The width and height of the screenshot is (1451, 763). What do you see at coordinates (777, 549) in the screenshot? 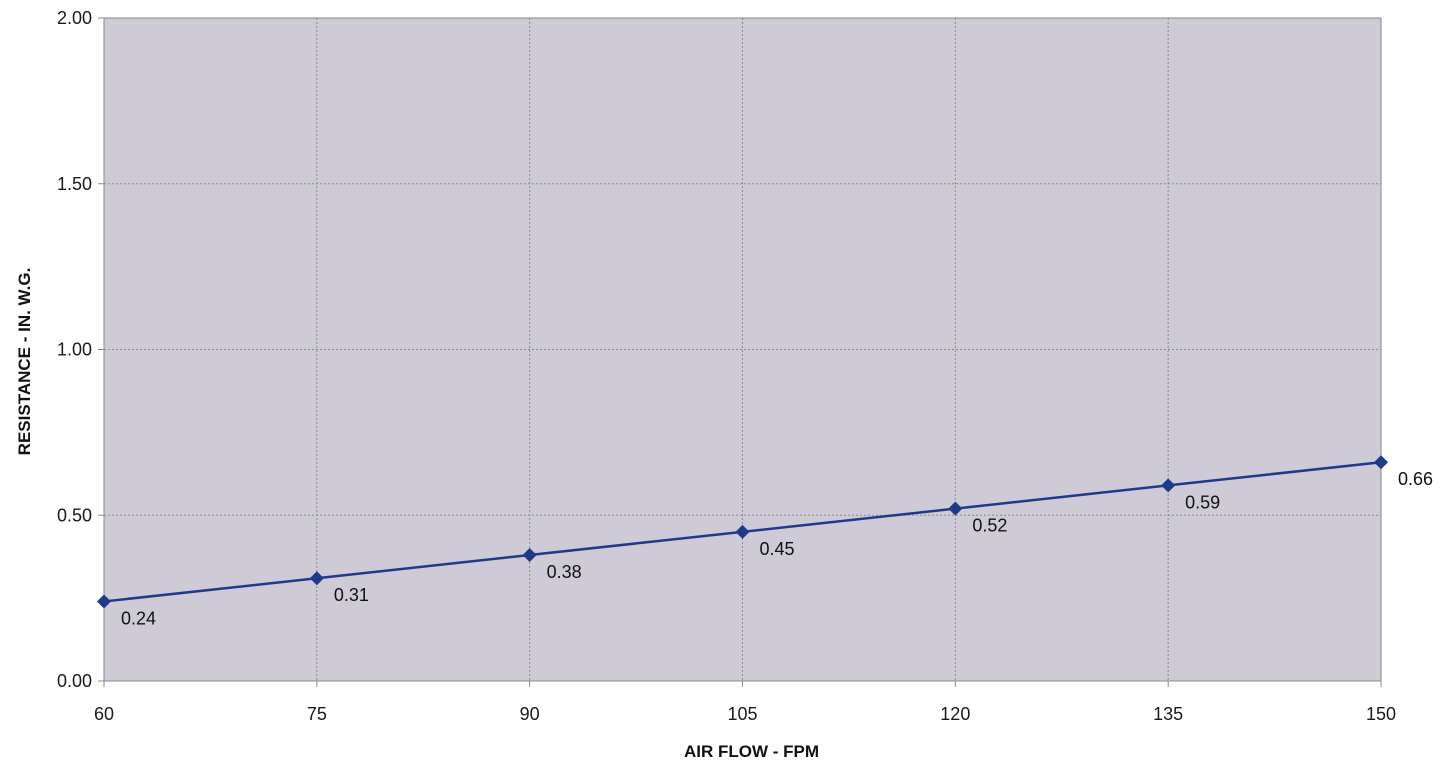
I see `data-label: 0.45` at bounding box center [777, 549].